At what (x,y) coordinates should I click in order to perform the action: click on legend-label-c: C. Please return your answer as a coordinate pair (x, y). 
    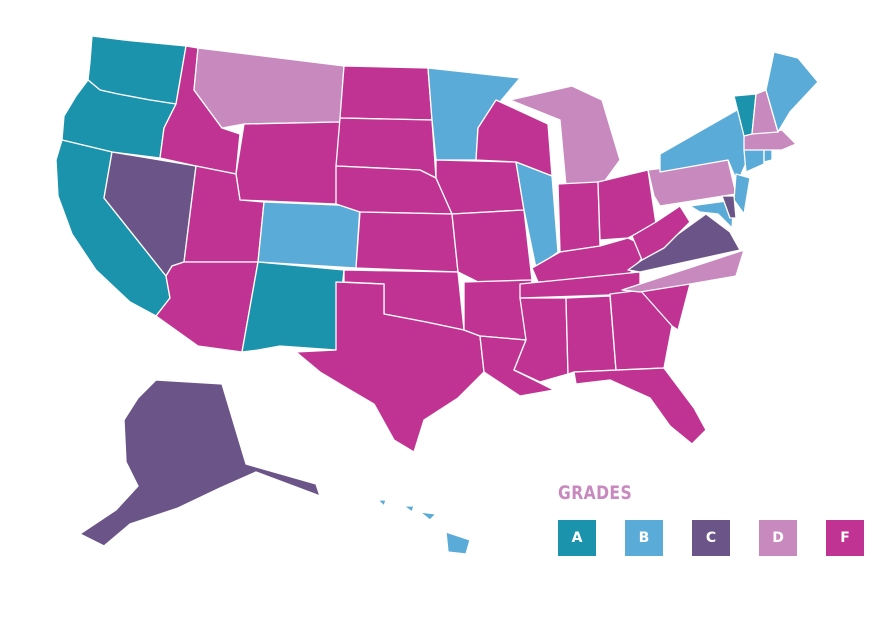
    Looking at the image, I should click on (711, 538).